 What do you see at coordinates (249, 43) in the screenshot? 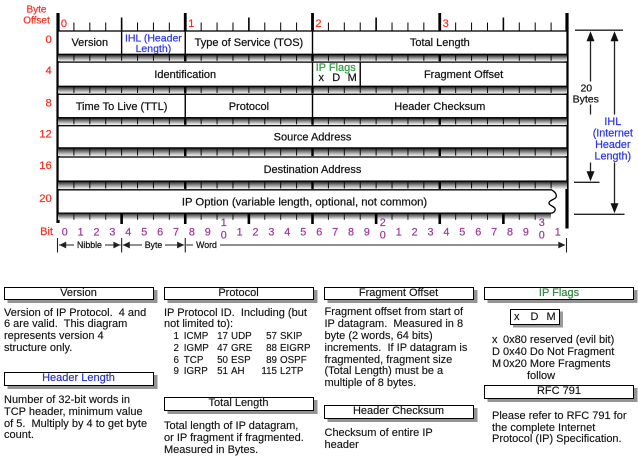
I see `svg-text: Type of Service (TOS)` at bounding box center [249, 43].